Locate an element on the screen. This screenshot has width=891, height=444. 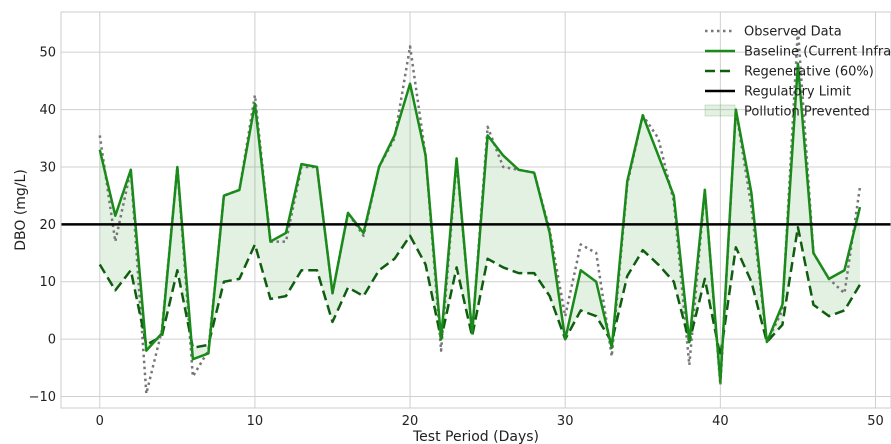
legend-label: Regulatory Limit is located at coordinates (797, 92).